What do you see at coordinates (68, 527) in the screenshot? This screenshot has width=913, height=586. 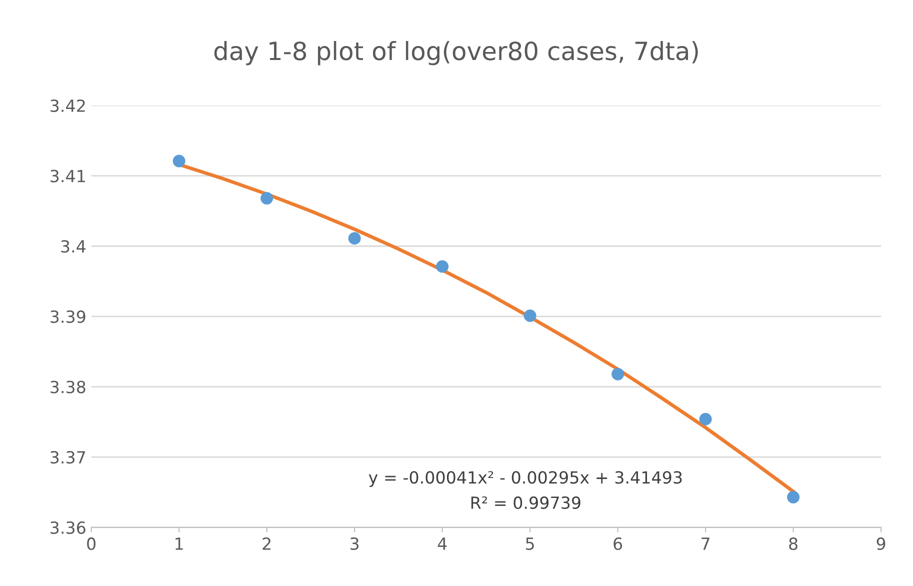 I see `y-tick-label: 3.36` at bounding box center [68, 527].